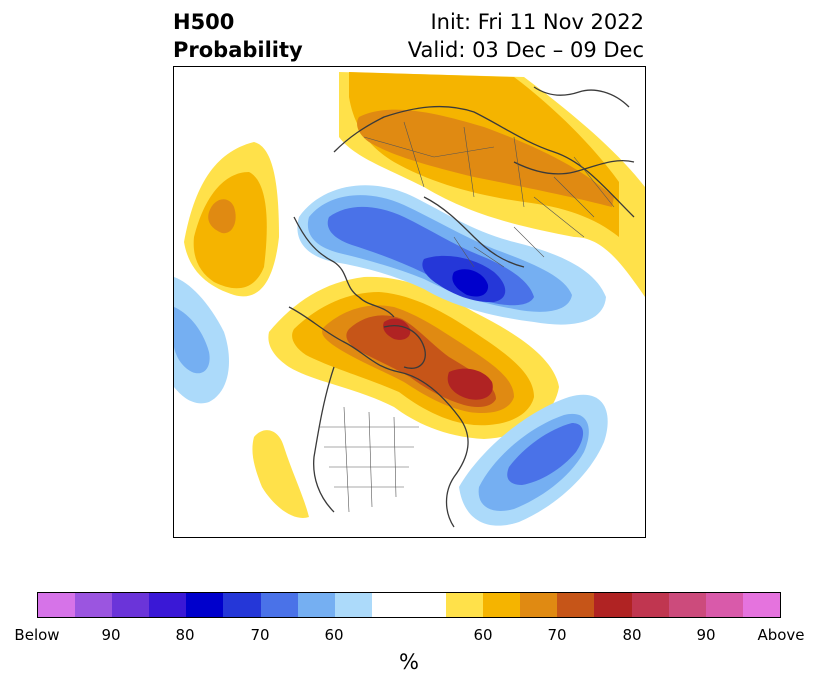 The width and height of the screenshot is (819, 686). Describe the element at coordinates (525, 50) in the screenshot. I see `valid-range: Valid: 03 Dec – 09 Dec` at that location.